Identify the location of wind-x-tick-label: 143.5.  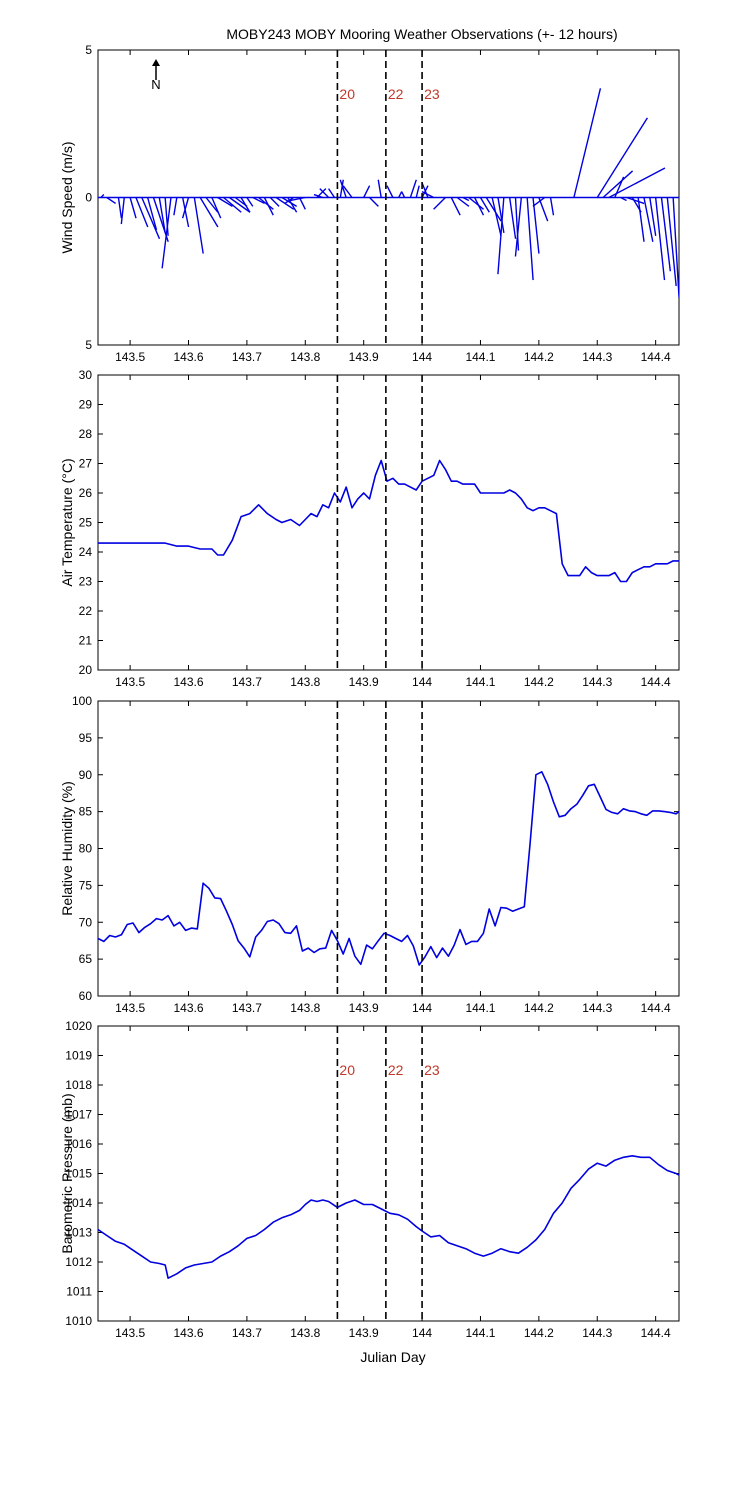
(130, 357).